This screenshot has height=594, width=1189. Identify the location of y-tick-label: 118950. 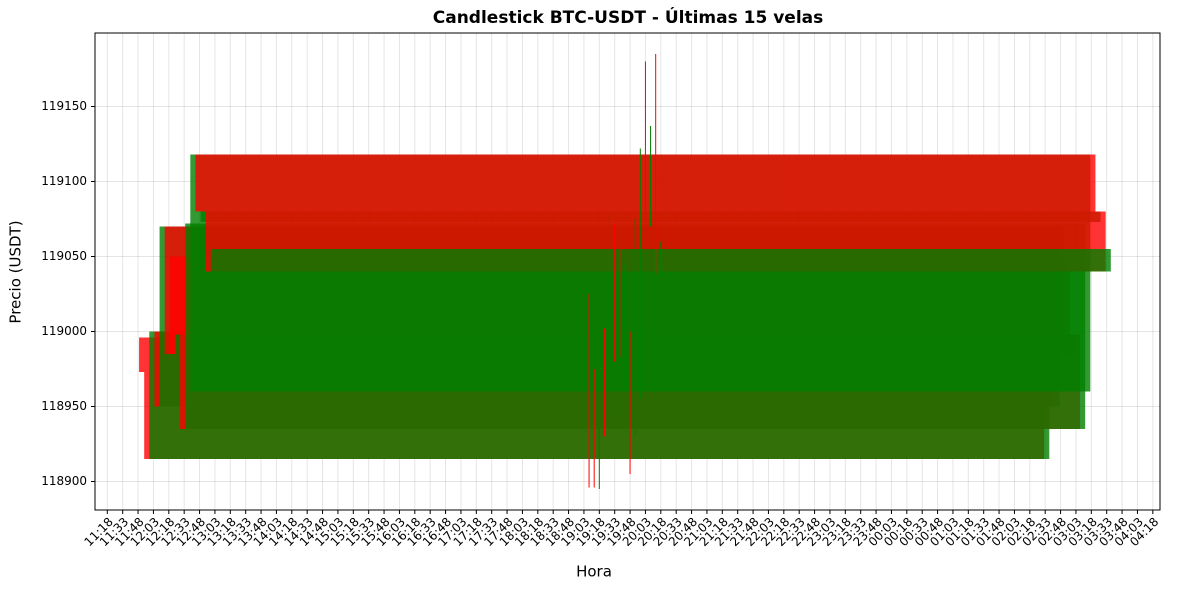
(64, 406).